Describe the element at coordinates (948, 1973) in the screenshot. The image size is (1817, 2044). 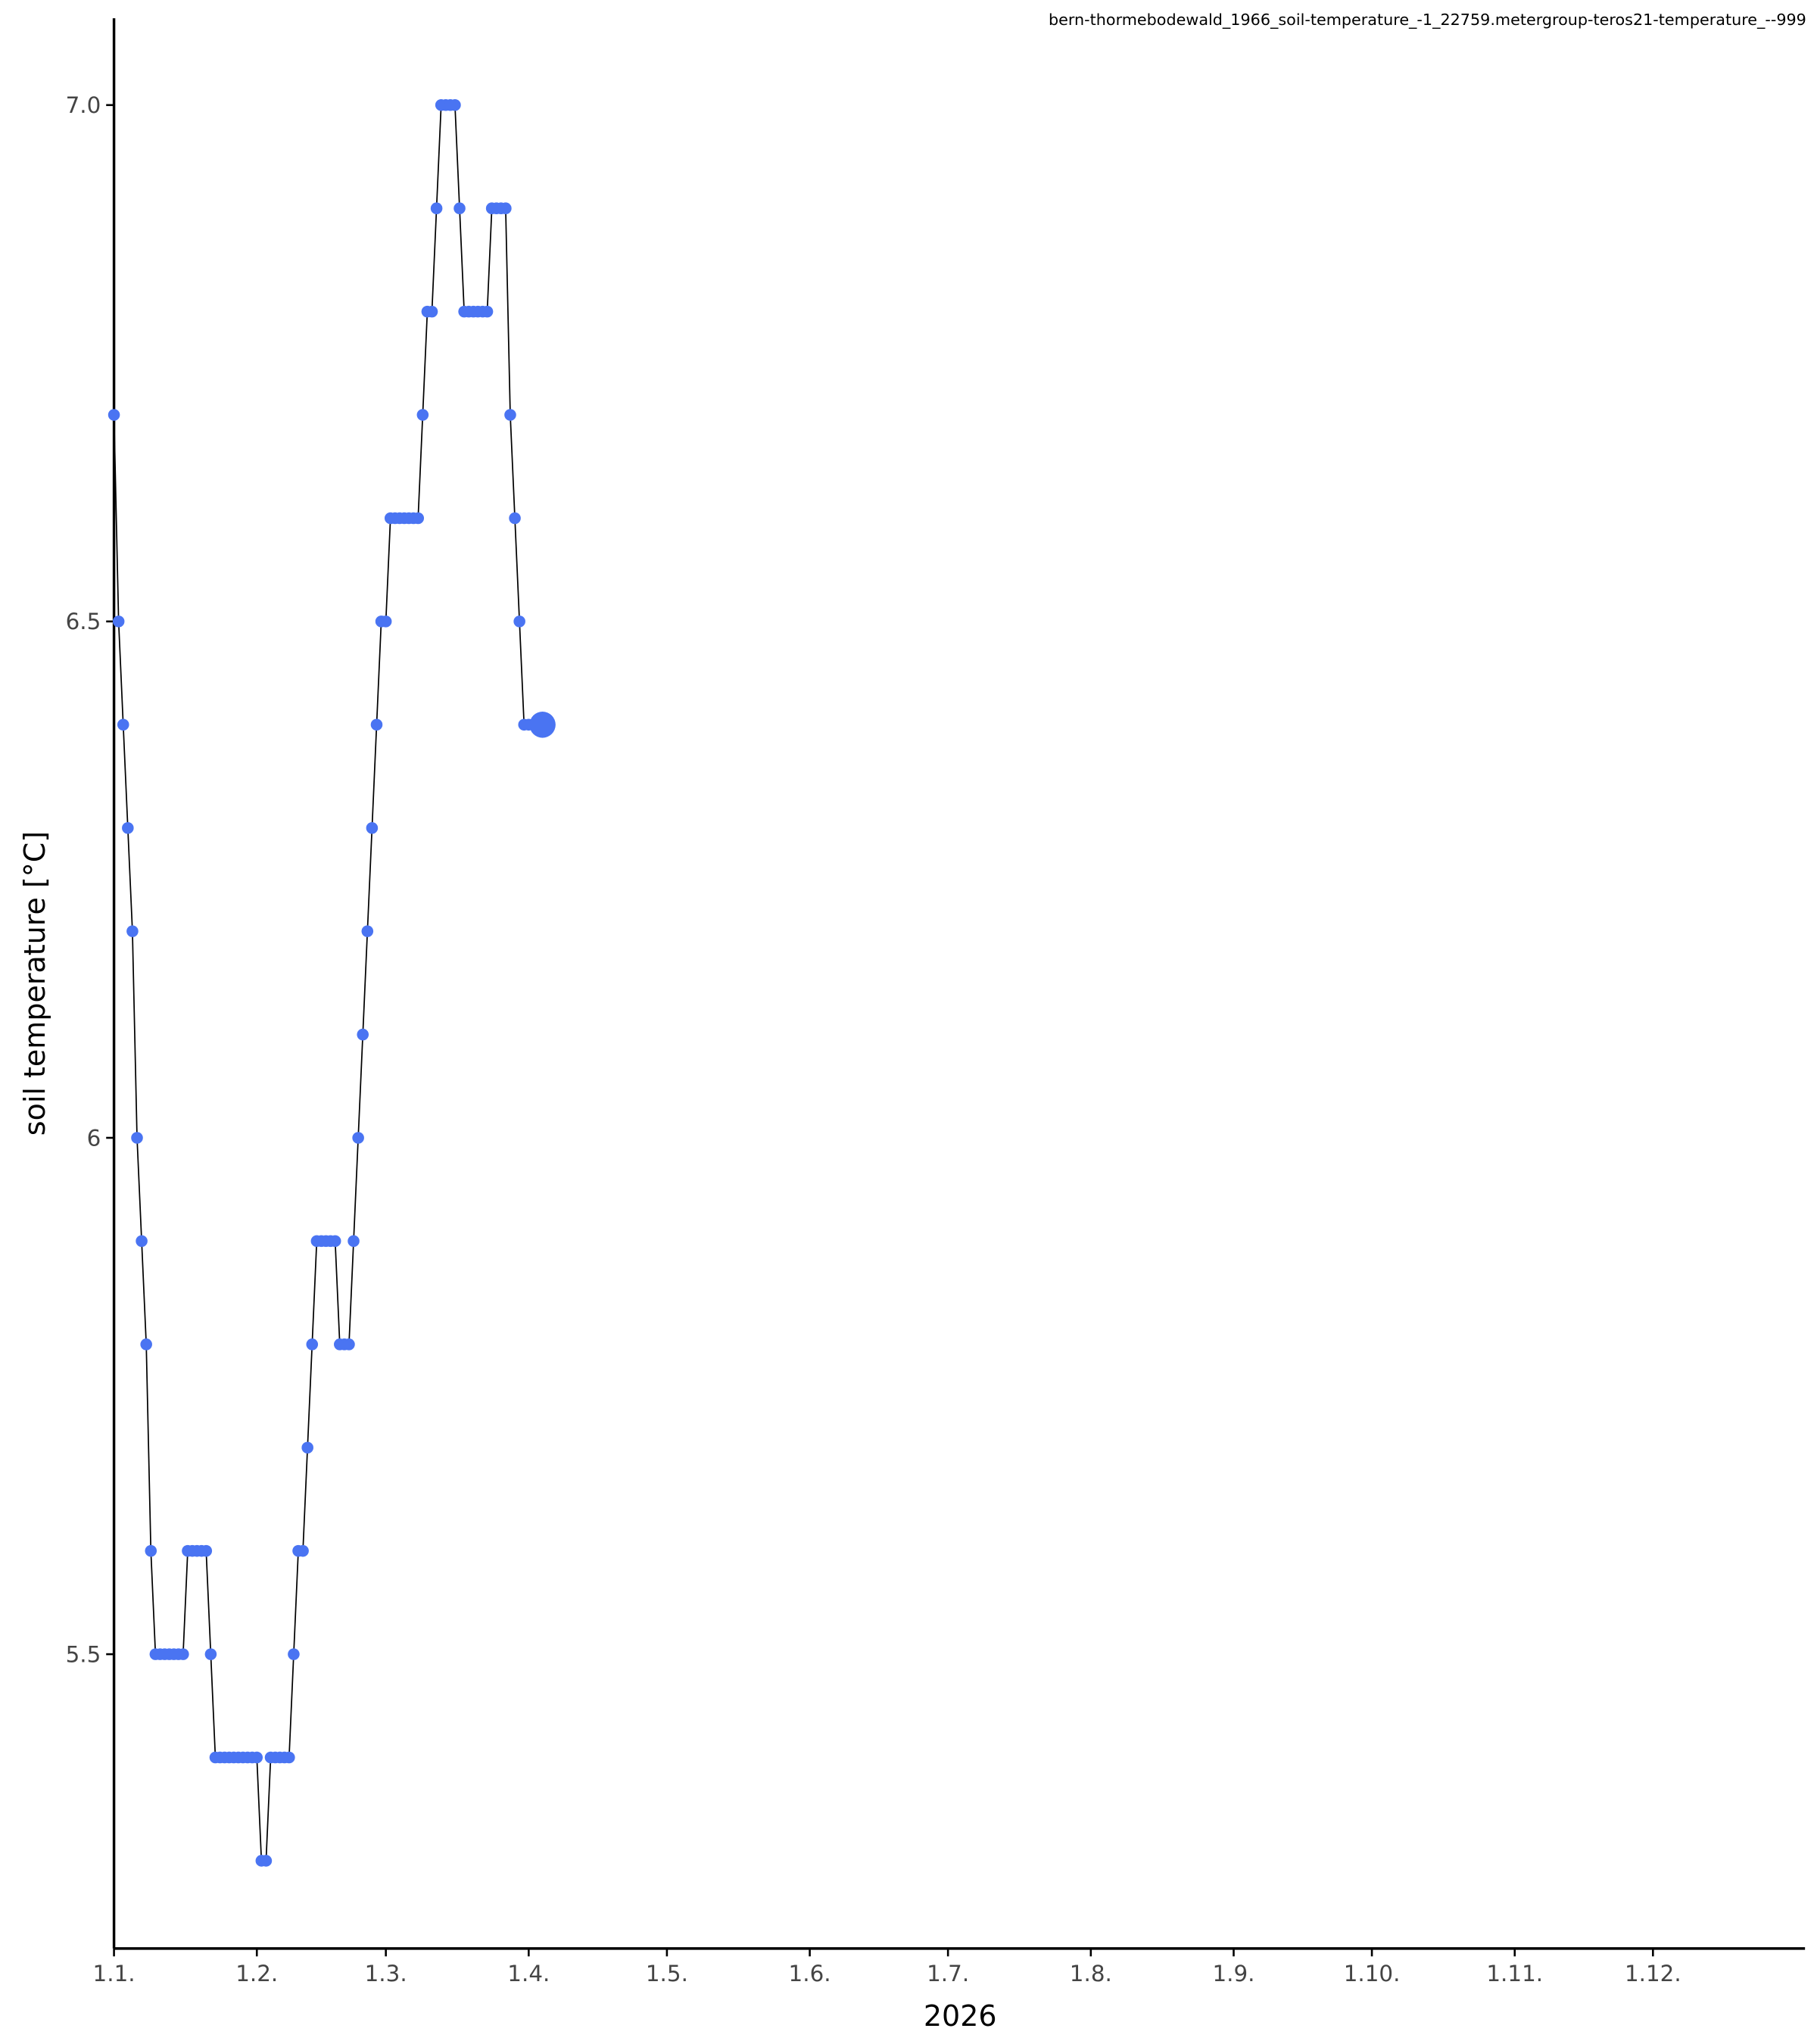
I see `x-tick-label: 1.7.` at that location.